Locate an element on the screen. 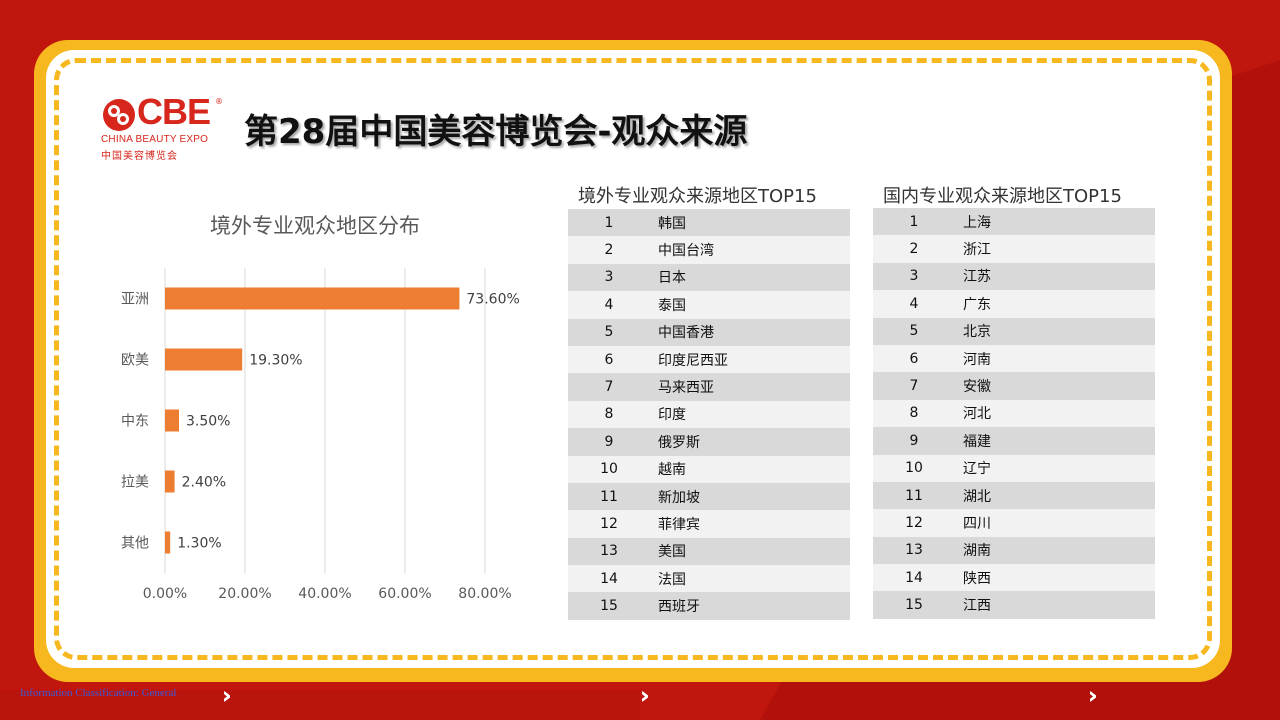  table-row: 9 福建 is located at coordinates (1014, 441).